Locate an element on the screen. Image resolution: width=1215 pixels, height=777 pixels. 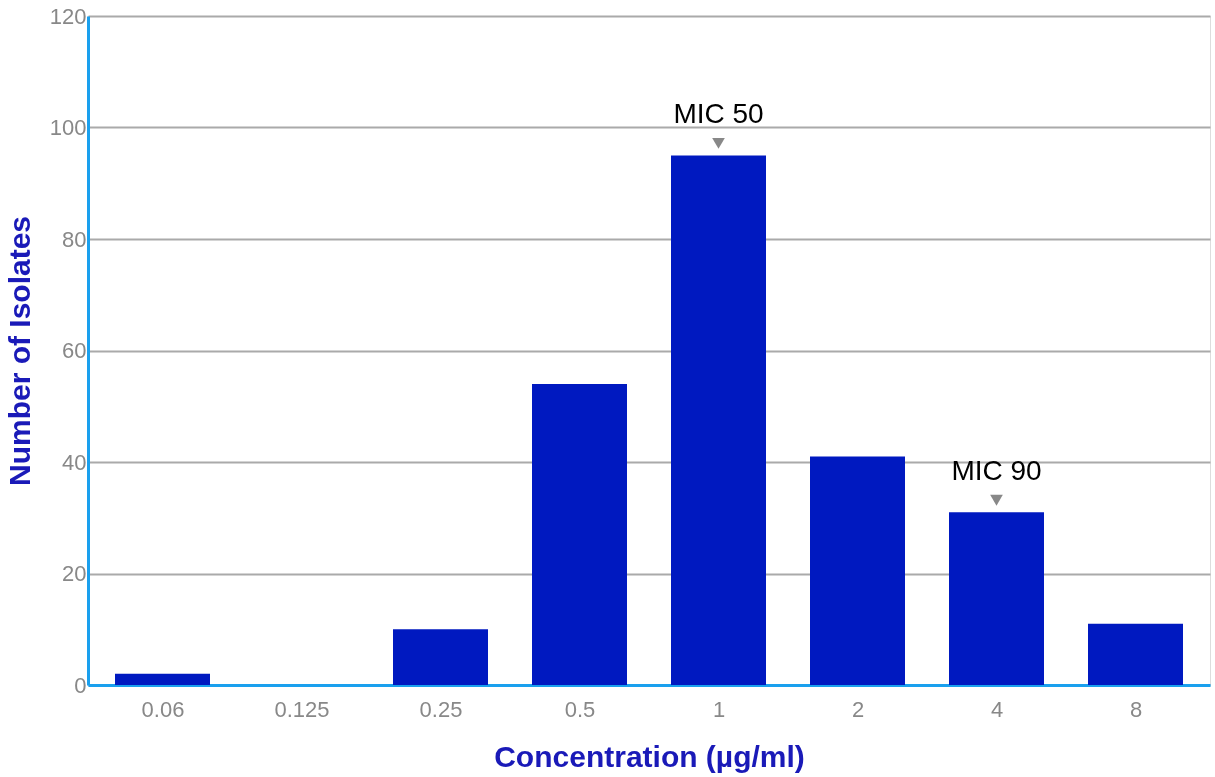
y-tick-label: 100 is located at coordinates (68, 127).